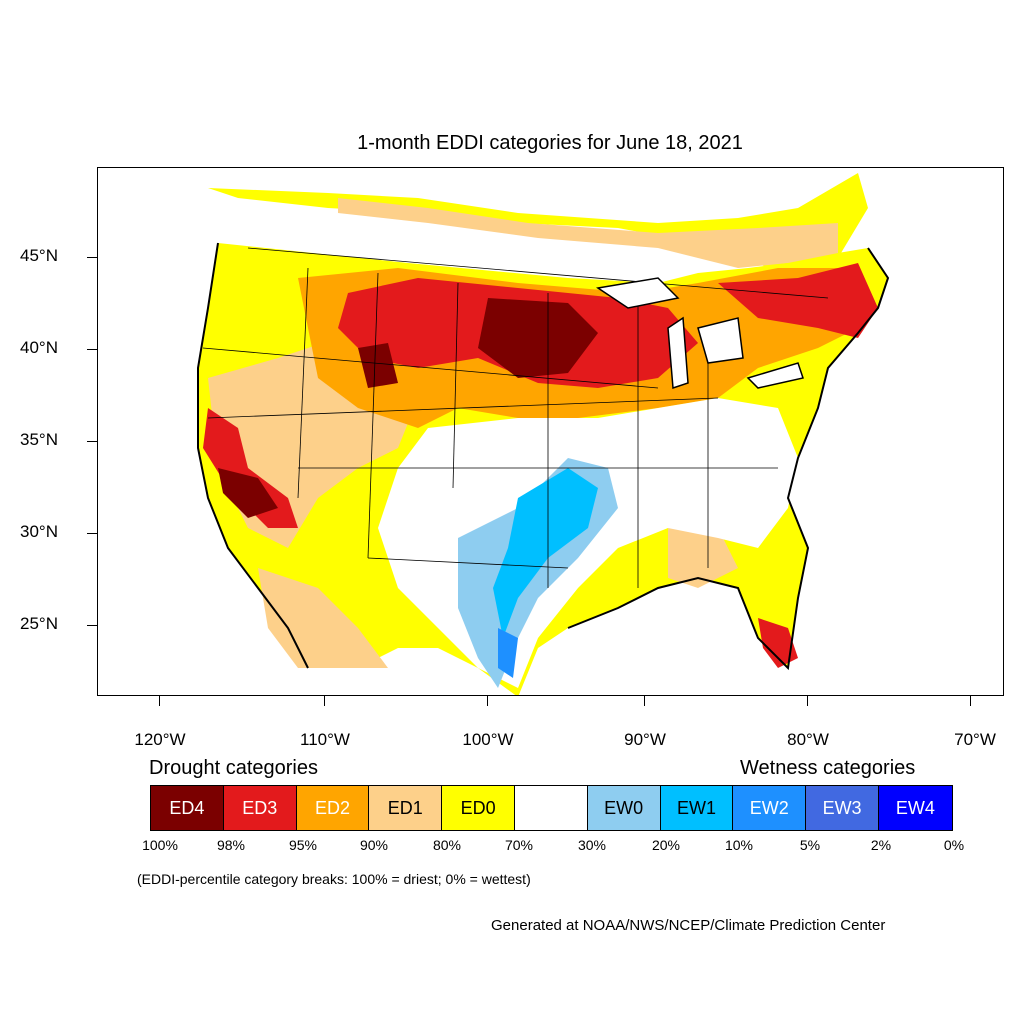 The image size is (1024, 1024). Describe the element at coordinates (828, 768) in the screenshot. I see `wetness-categories-title: Wetness categories` at that location.